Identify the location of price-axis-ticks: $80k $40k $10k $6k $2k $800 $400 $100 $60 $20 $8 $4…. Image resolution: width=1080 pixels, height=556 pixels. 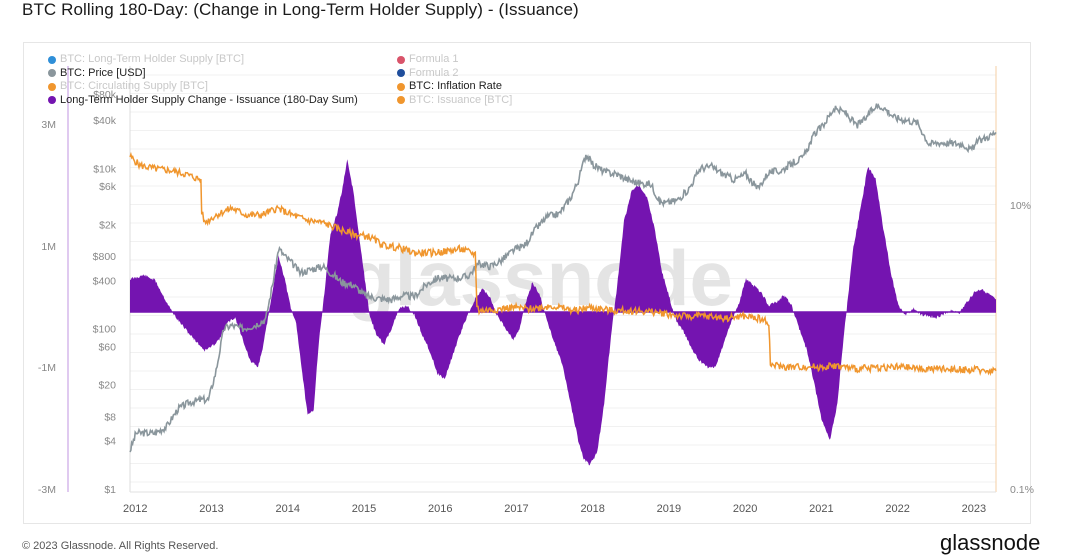
(105, 292).